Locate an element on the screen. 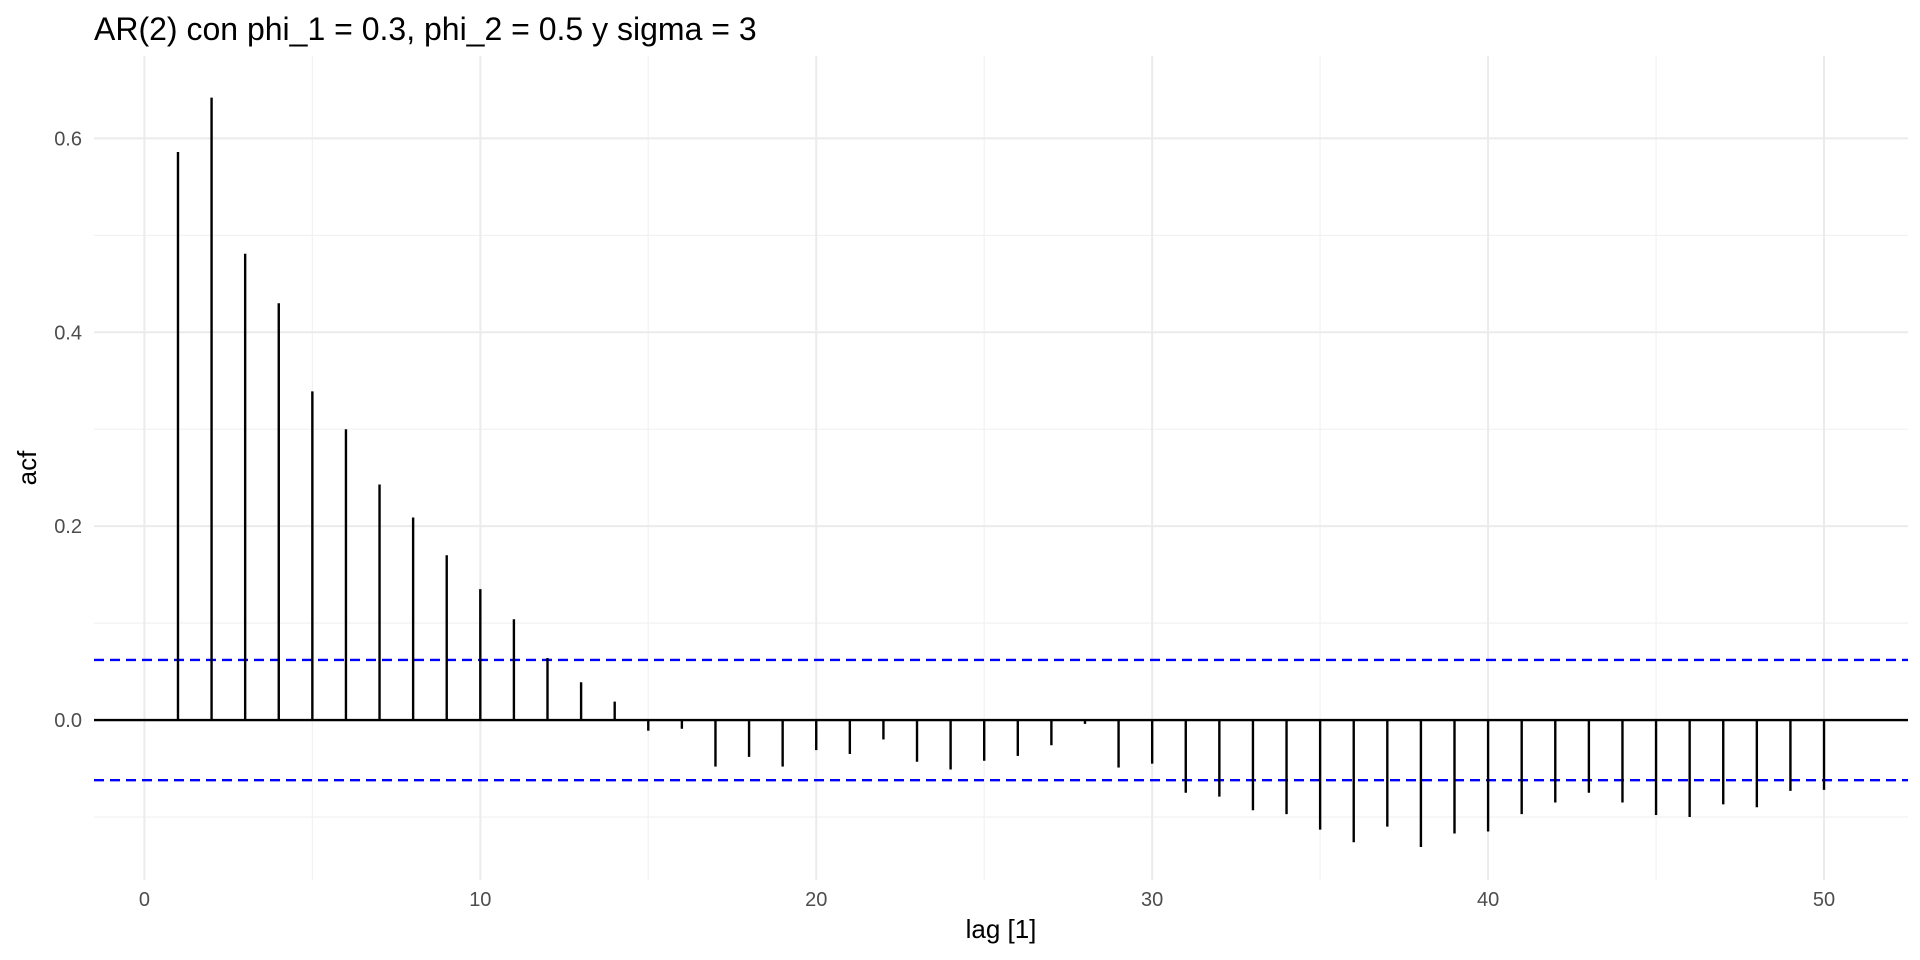 This screenshot has height=960, width=1920. x-tick-label: 20 is located at coordinates (816, 900).